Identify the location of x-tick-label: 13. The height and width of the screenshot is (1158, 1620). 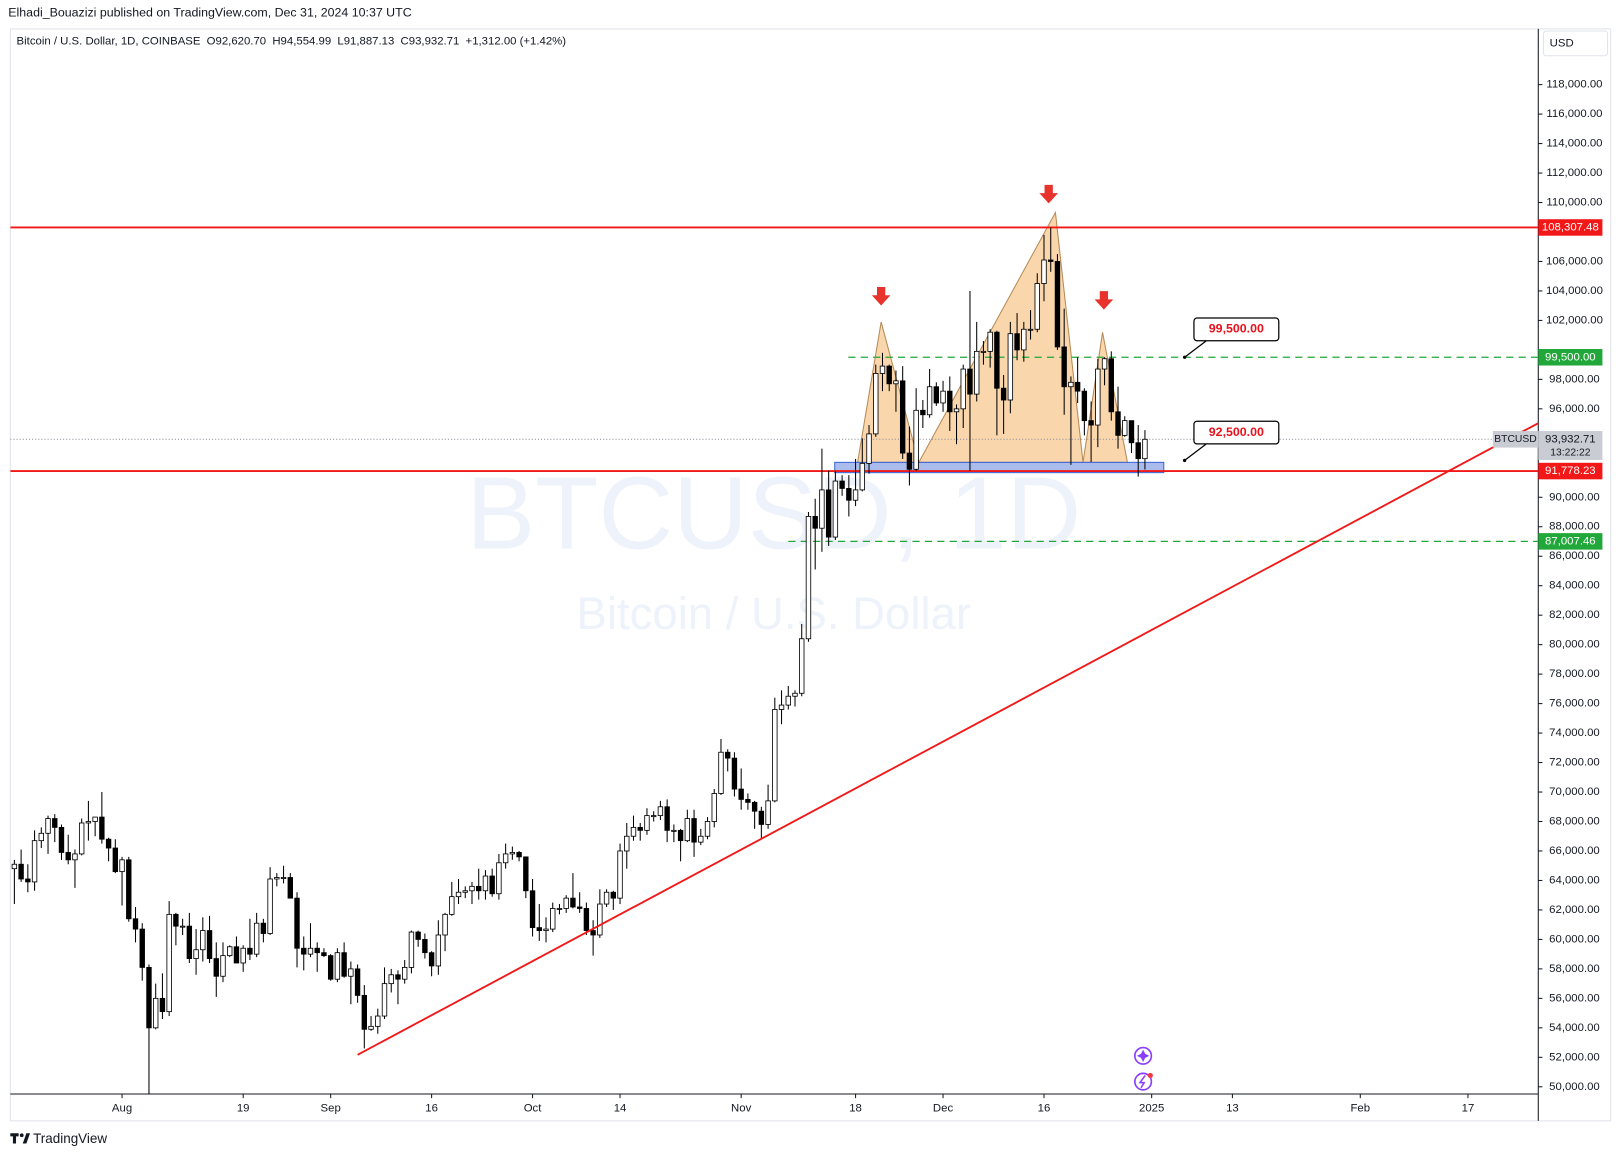
(1232, 1108).